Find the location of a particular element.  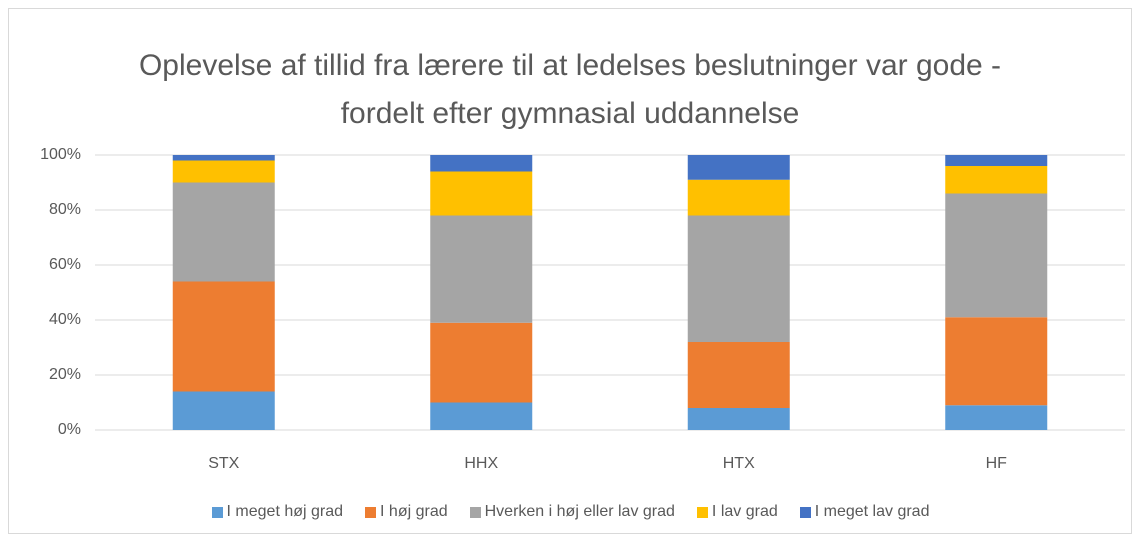

x-tick-label: STX is located at coordinates (223, 463).